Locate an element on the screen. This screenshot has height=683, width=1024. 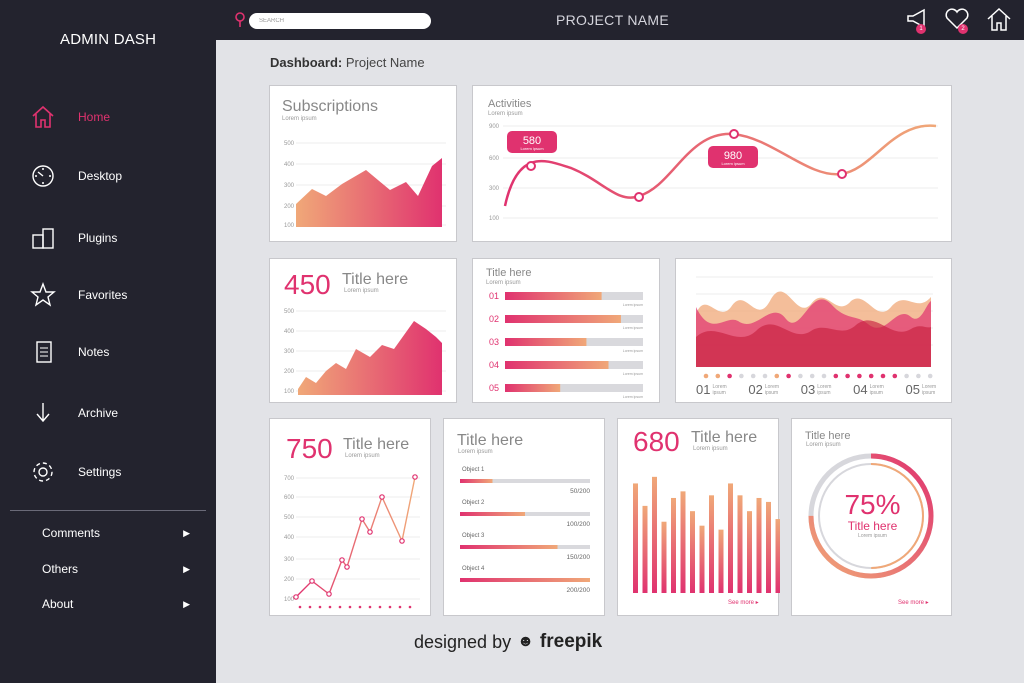
tick-label: 200 is located at coordinates (289, 207).